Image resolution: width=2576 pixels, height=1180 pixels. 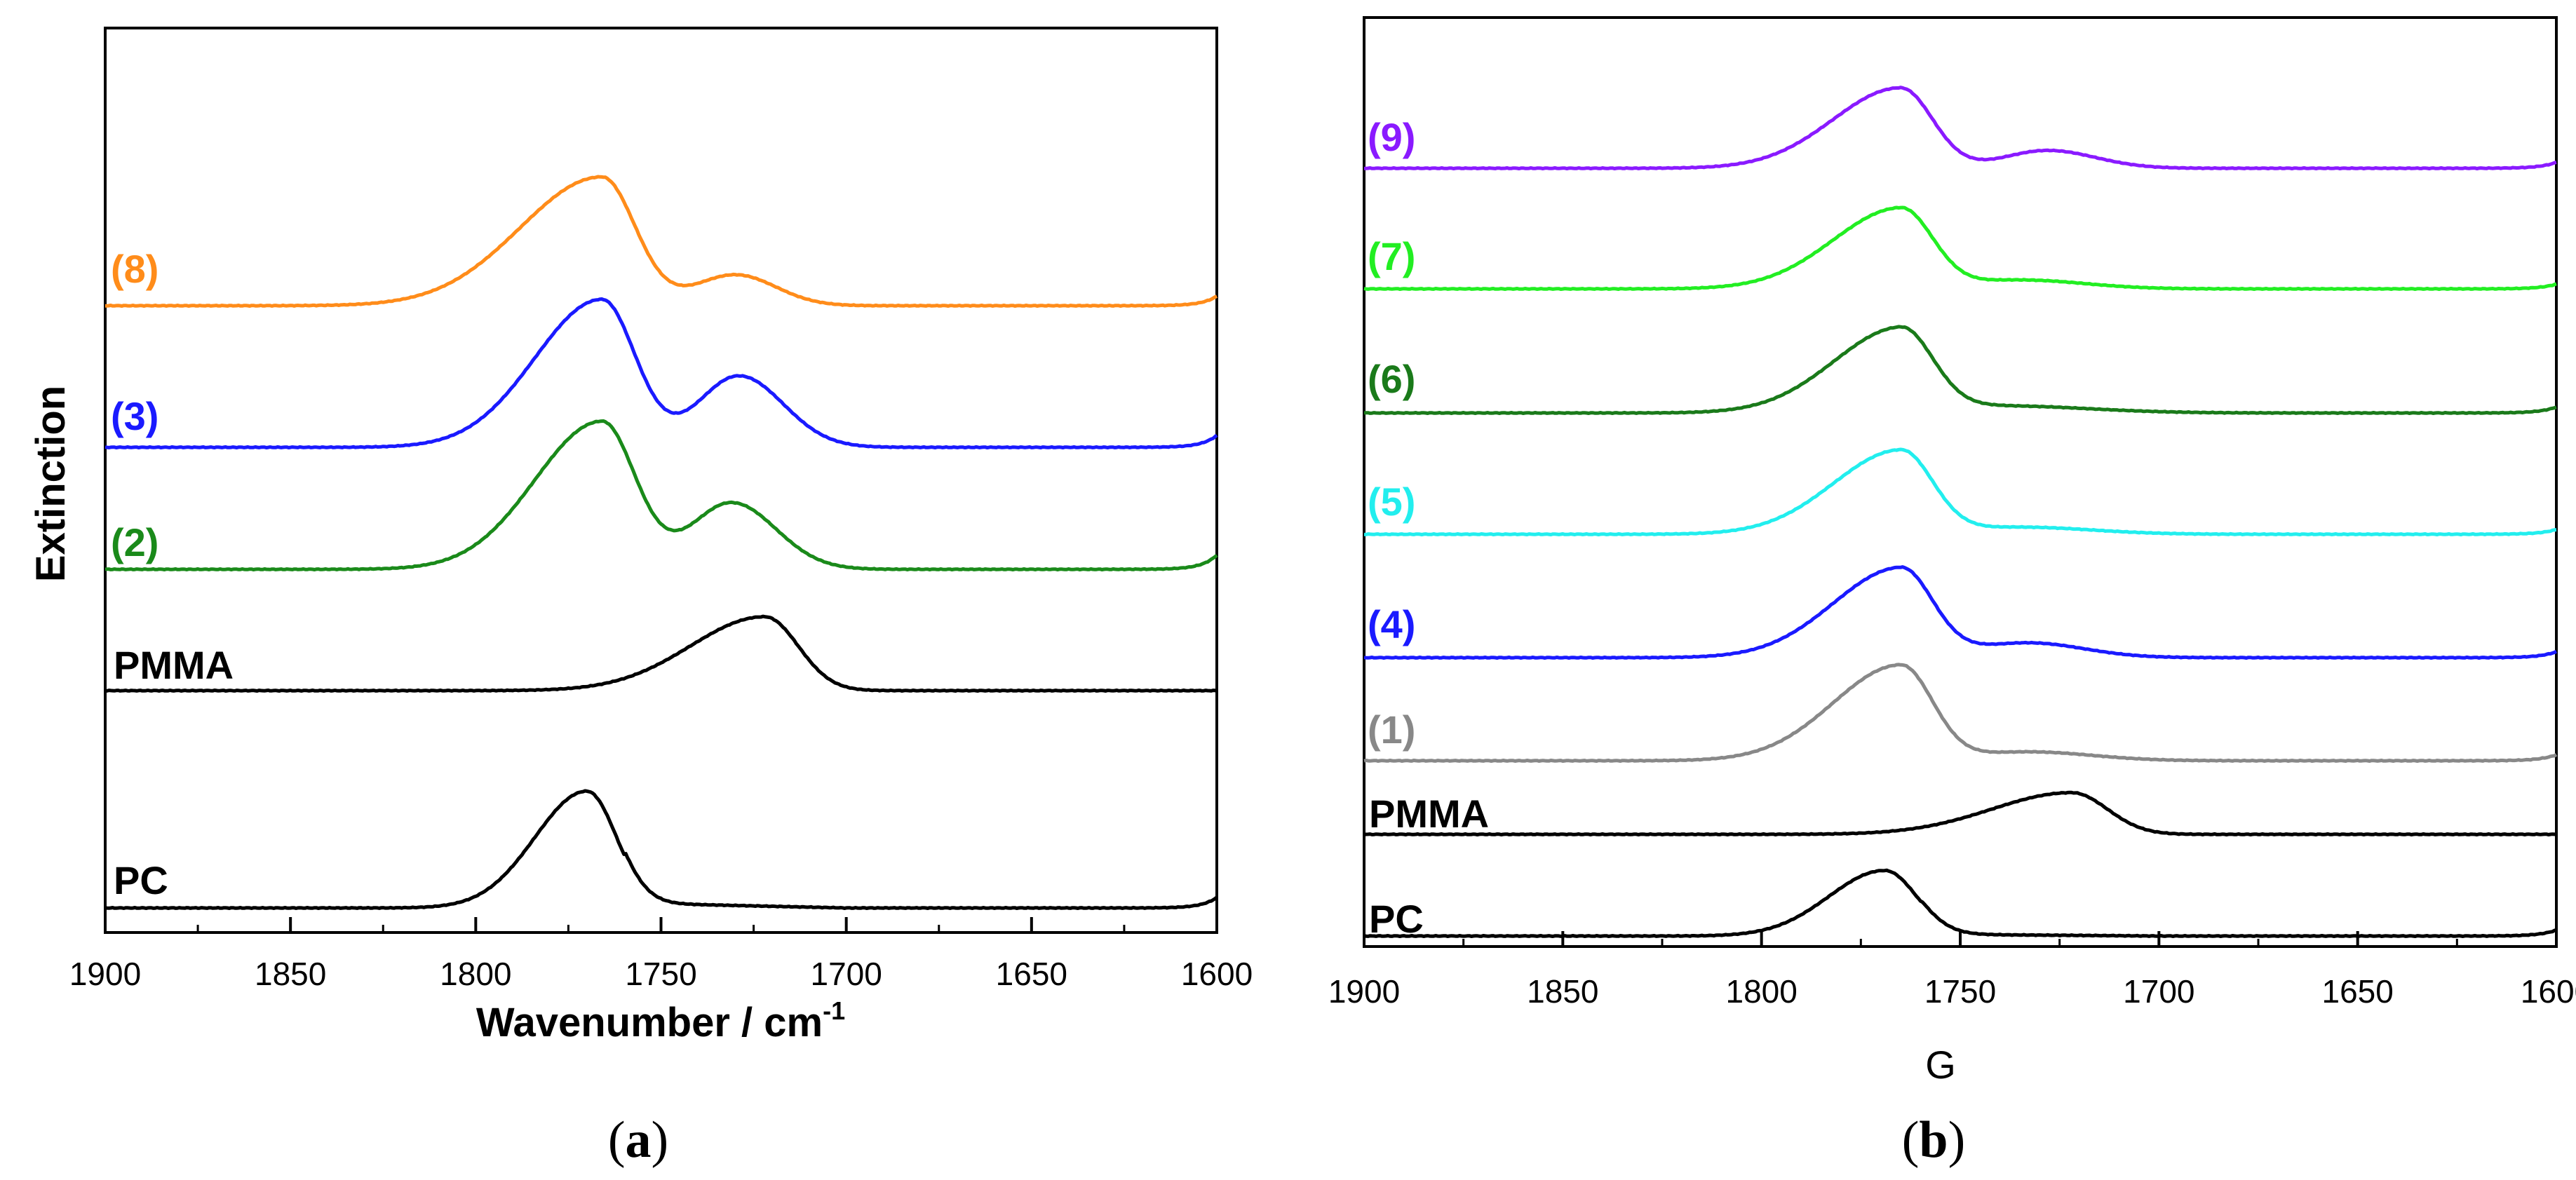 I want to click on panel-b-series-label: (4), so click(x=1391, y=624).